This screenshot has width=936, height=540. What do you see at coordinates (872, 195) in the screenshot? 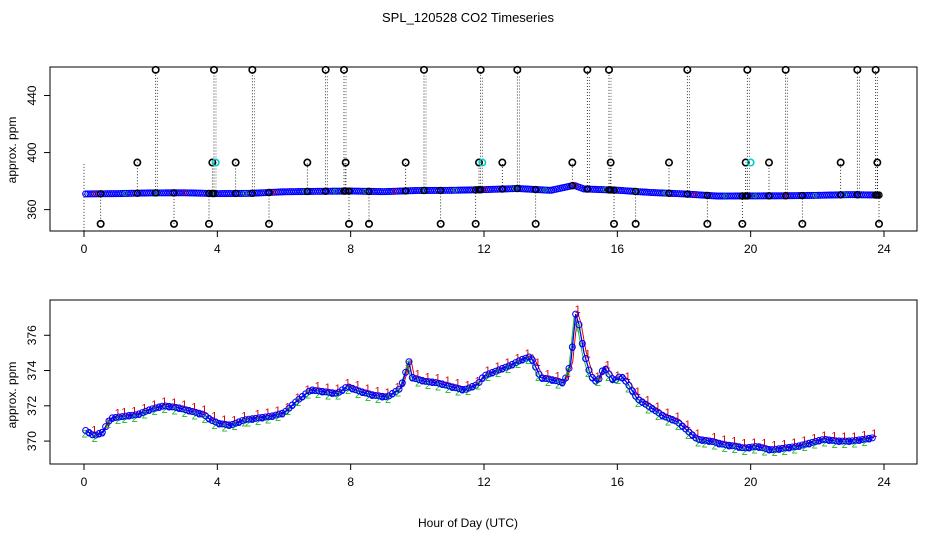
I see `baseline-point` at bounding box center [872, 195].